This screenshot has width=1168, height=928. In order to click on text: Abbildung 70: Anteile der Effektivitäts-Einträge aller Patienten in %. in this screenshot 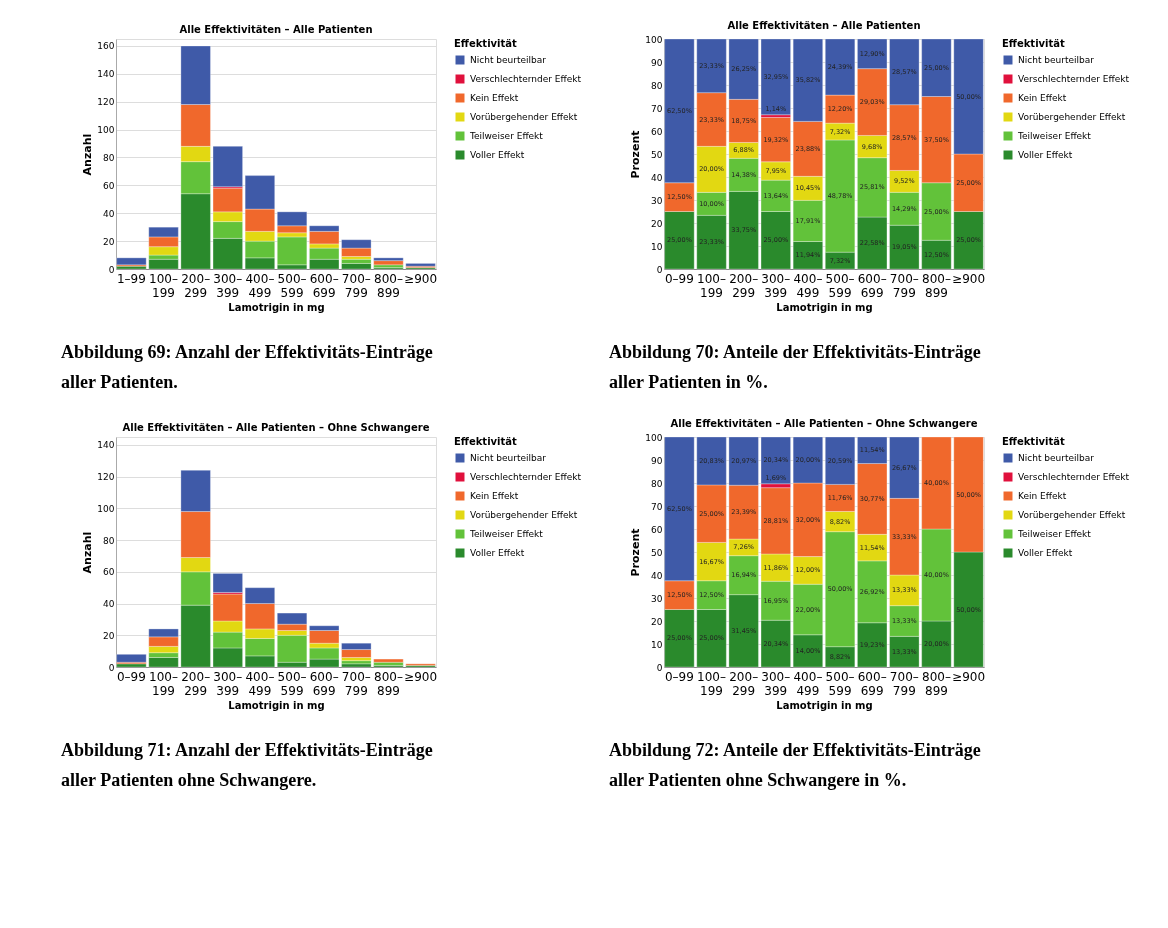, I will do `click(795, 367)`.